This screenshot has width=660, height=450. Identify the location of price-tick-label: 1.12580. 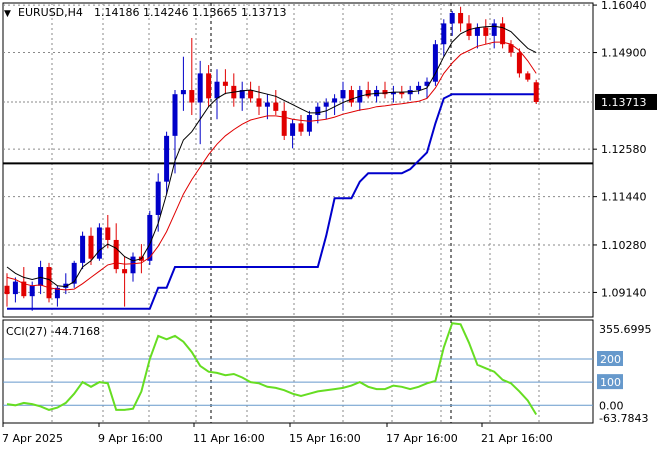
(624, 149).